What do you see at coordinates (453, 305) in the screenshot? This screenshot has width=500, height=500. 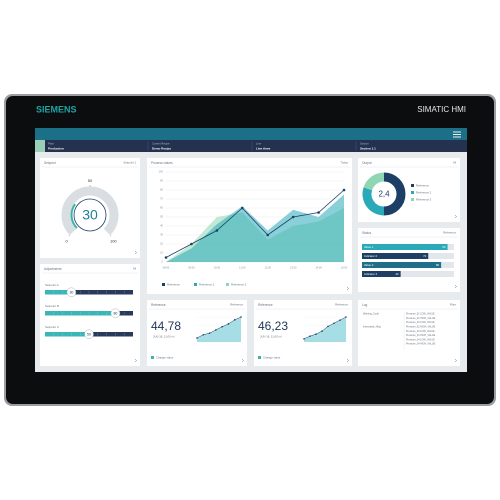 I see `panel-menu: Filter` at bounding box center [453, 305].